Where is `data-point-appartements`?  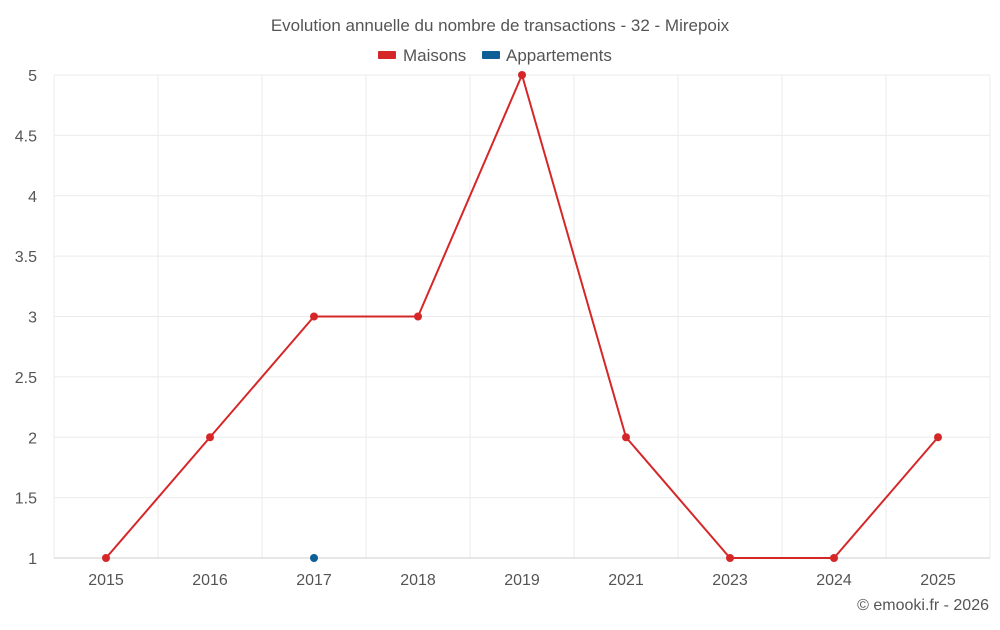 data-point-appartements is located at coordinates (314, 558).